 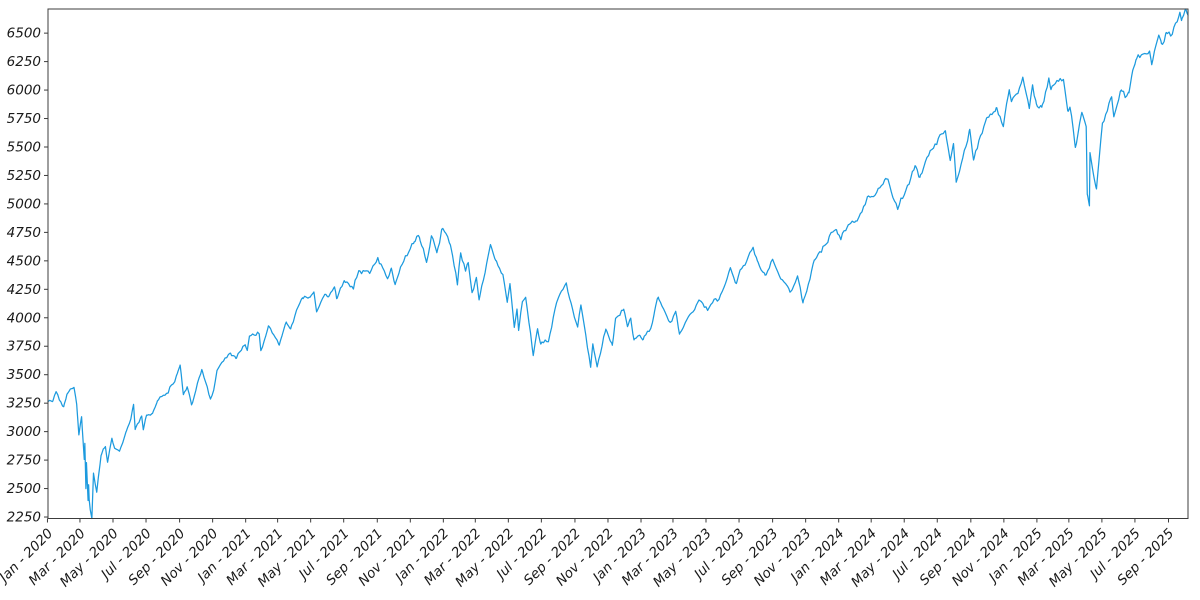 What do you see at coordinates (24, 119) in the screenshot?
I see `y-tick-label: 5750` at bounding box center [24, 119].